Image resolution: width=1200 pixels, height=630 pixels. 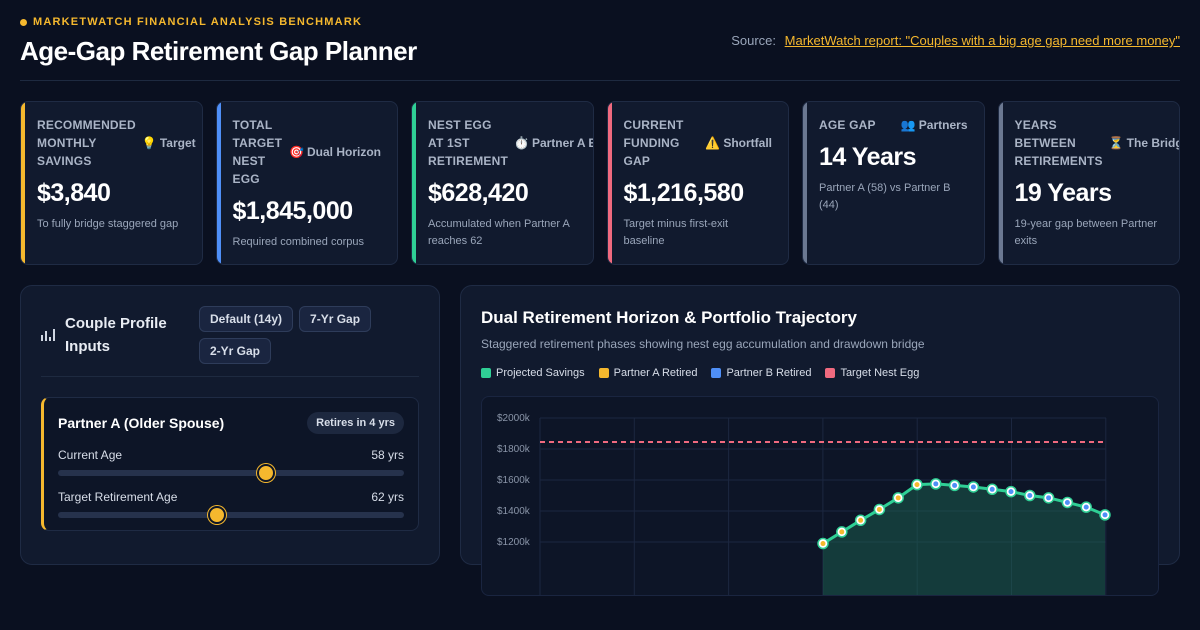 I want to click on target-icon: 🎯, so click(x=296, y=152).